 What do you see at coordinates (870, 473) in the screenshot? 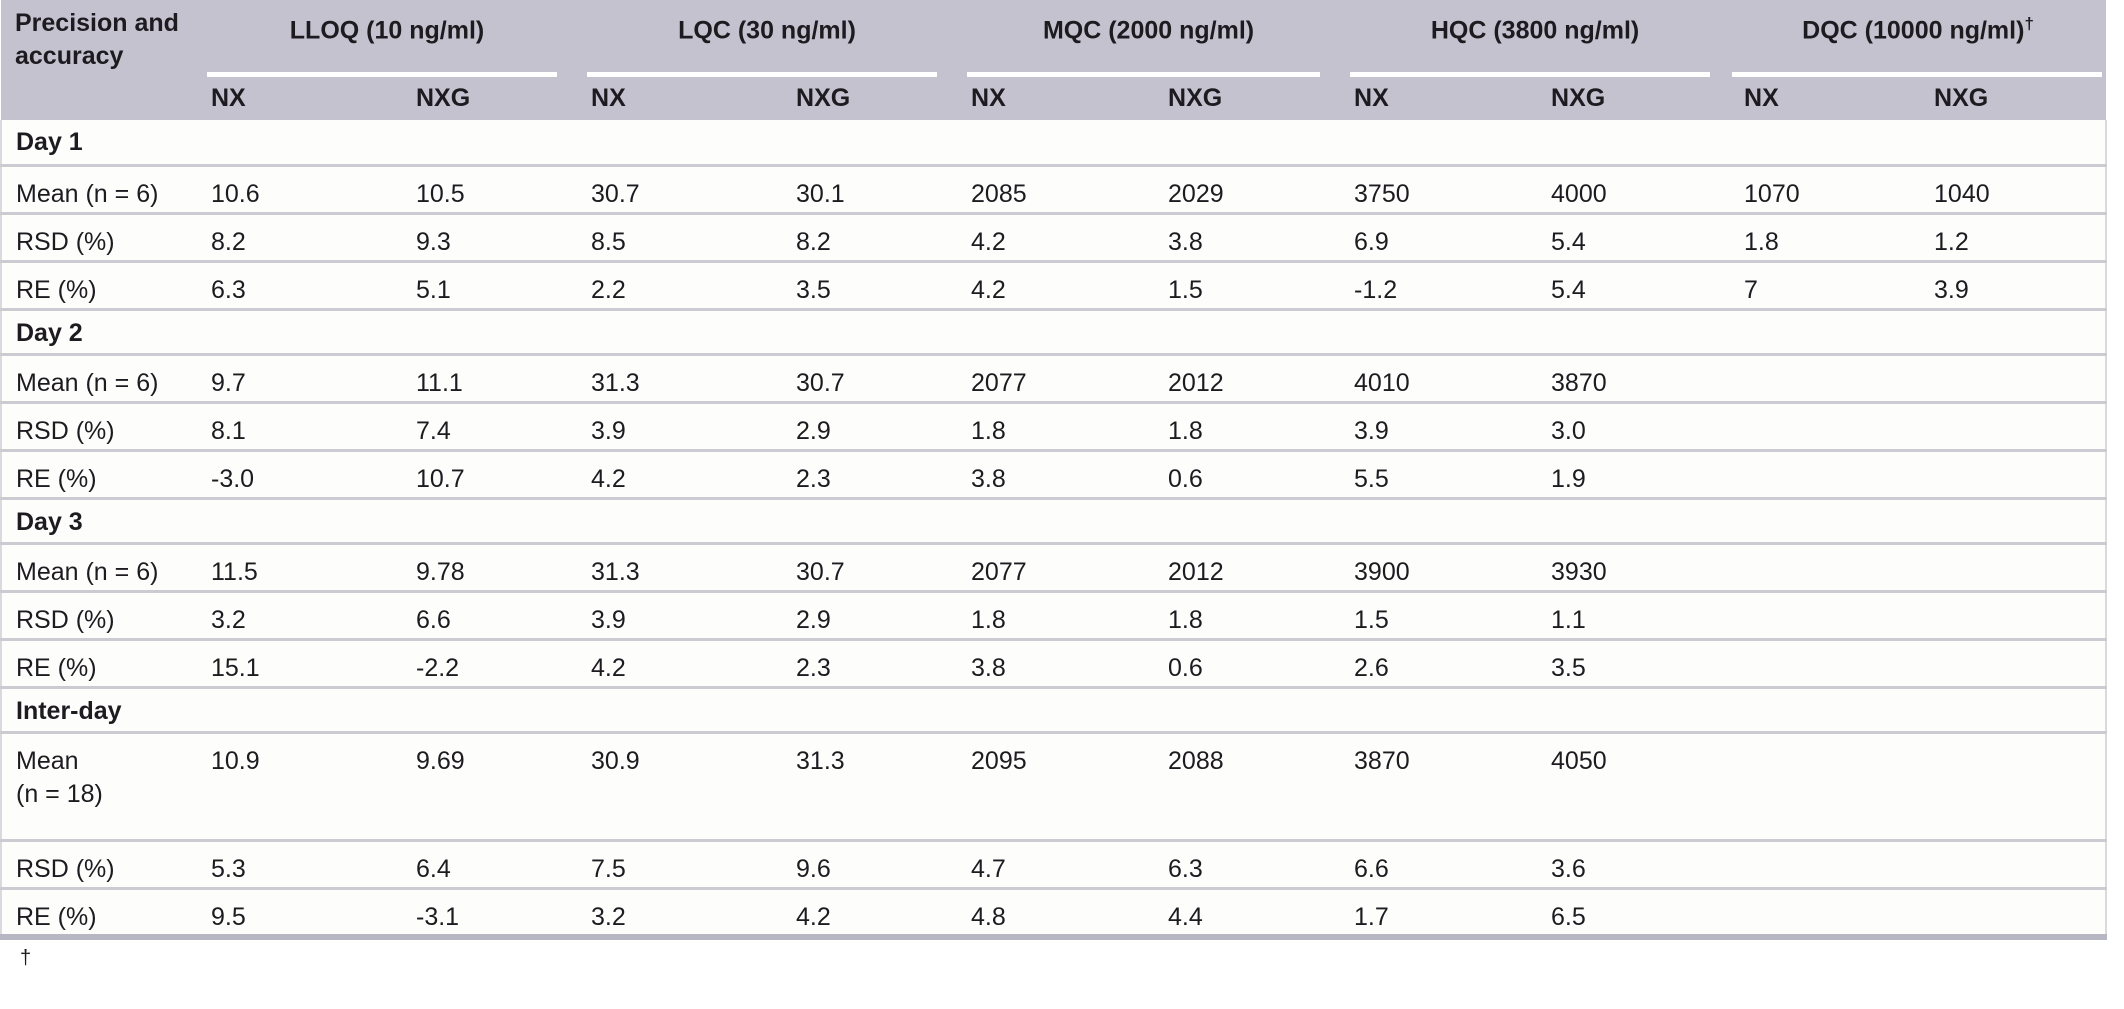
I see `value-cell: 2.3` at bounding box center [870, 473].